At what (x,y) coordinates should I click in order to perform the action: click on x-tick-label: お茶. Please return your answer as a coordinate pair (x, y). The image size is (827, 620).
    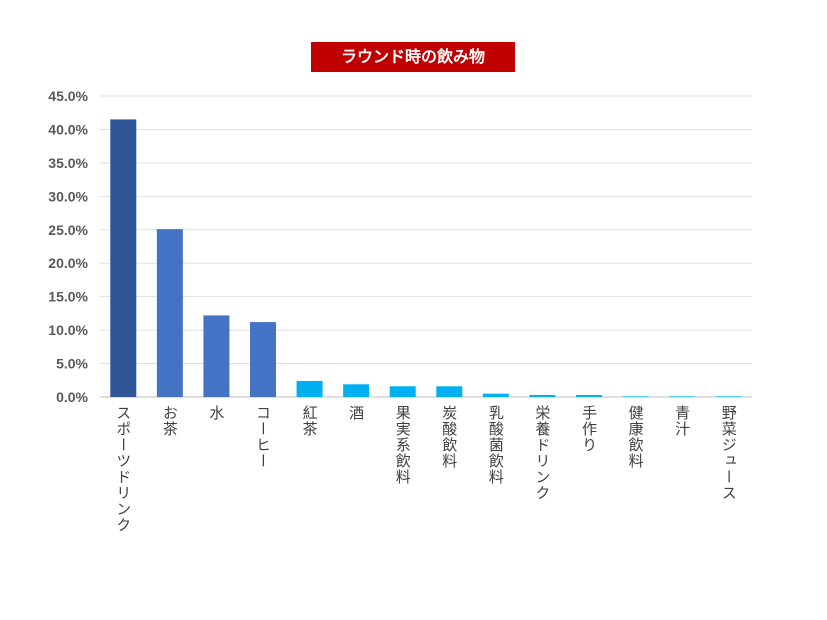
    Looking at the image, I should click on (169, 421).